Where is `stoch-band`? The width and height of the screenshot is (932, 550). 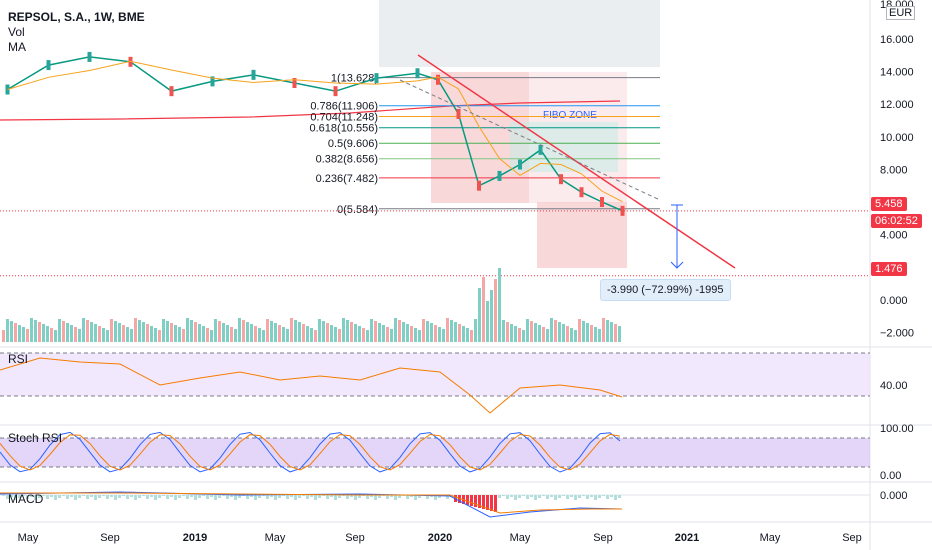 stoch-band is located at coordinates (435, 452).